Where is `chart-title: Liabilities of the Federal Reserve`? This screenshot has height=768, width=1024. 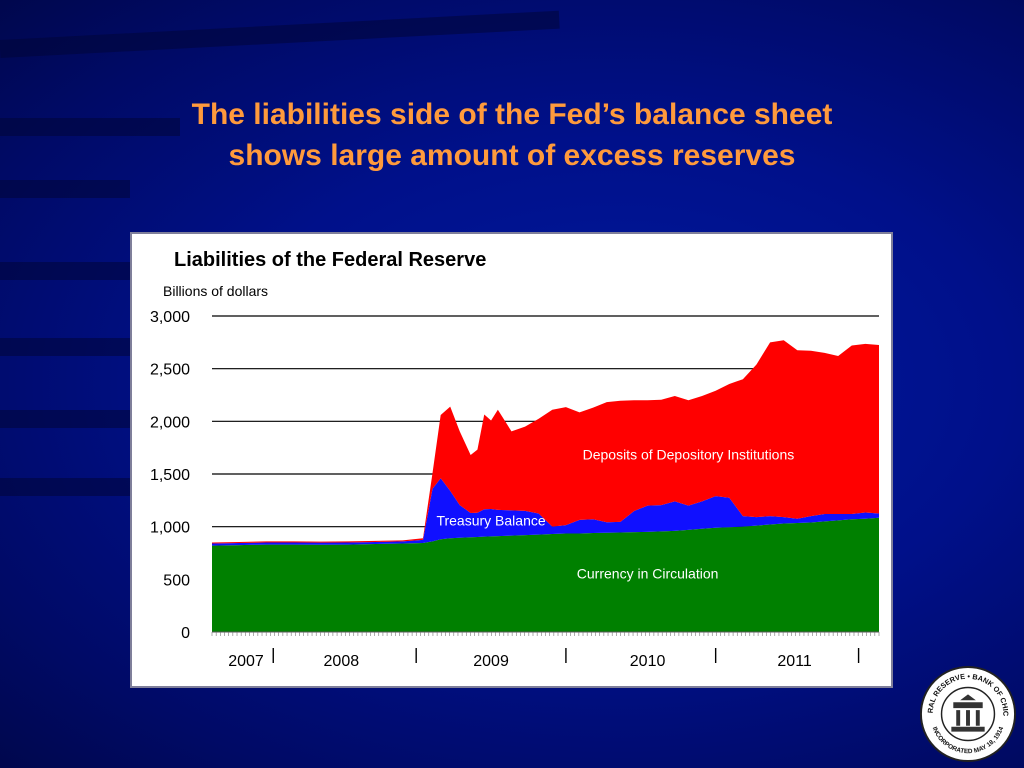
chart-title: Liabilities of the Federal Reserve is located at coordinates (330, 260).